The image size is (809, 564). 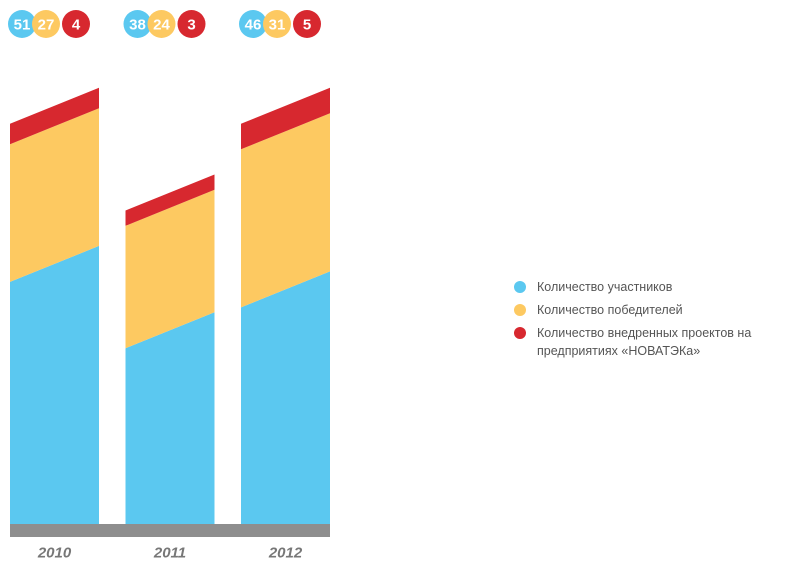 I want to click on value-label: 38, so click(x=137, y=25).